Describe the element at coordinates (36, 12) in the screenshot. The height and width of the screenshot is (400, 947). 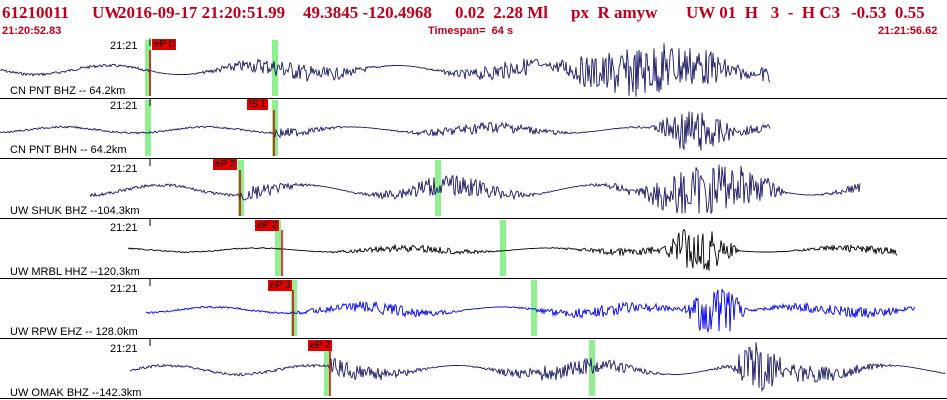
I see `event-id: 61210011` at that location.